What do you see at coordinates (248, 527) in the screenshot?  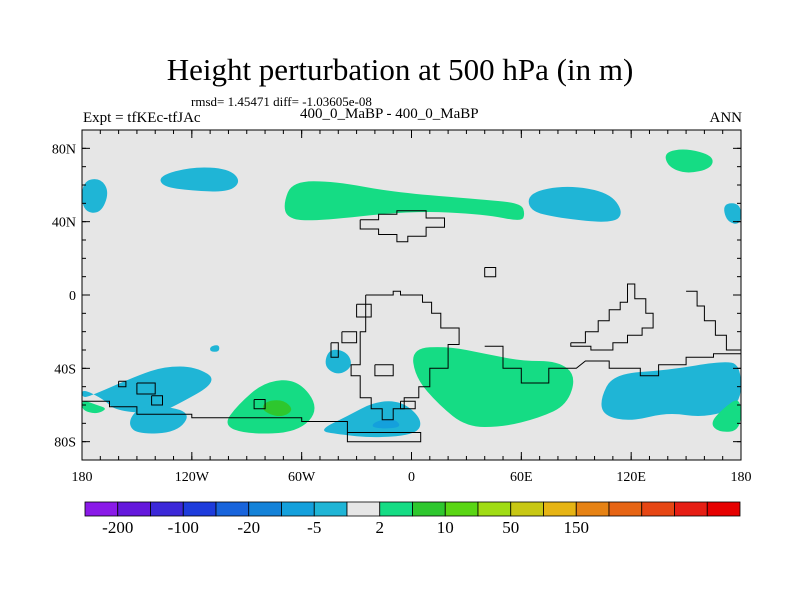 I see `colorbar-label: -20` at bounding box center [248, 527].